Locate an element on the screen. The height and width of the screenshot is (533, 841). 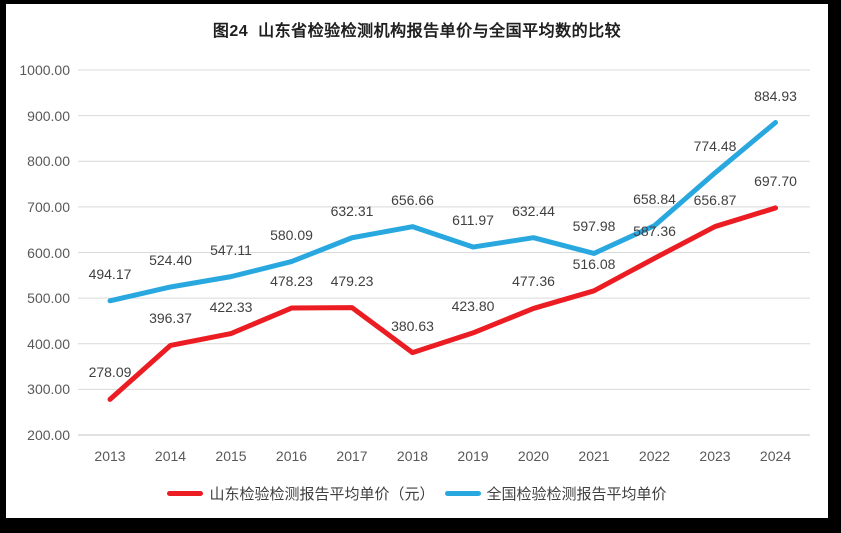
legend-item-shandong: 山东检验检测报告平均单价（元） is located at coordinates (301, 493).